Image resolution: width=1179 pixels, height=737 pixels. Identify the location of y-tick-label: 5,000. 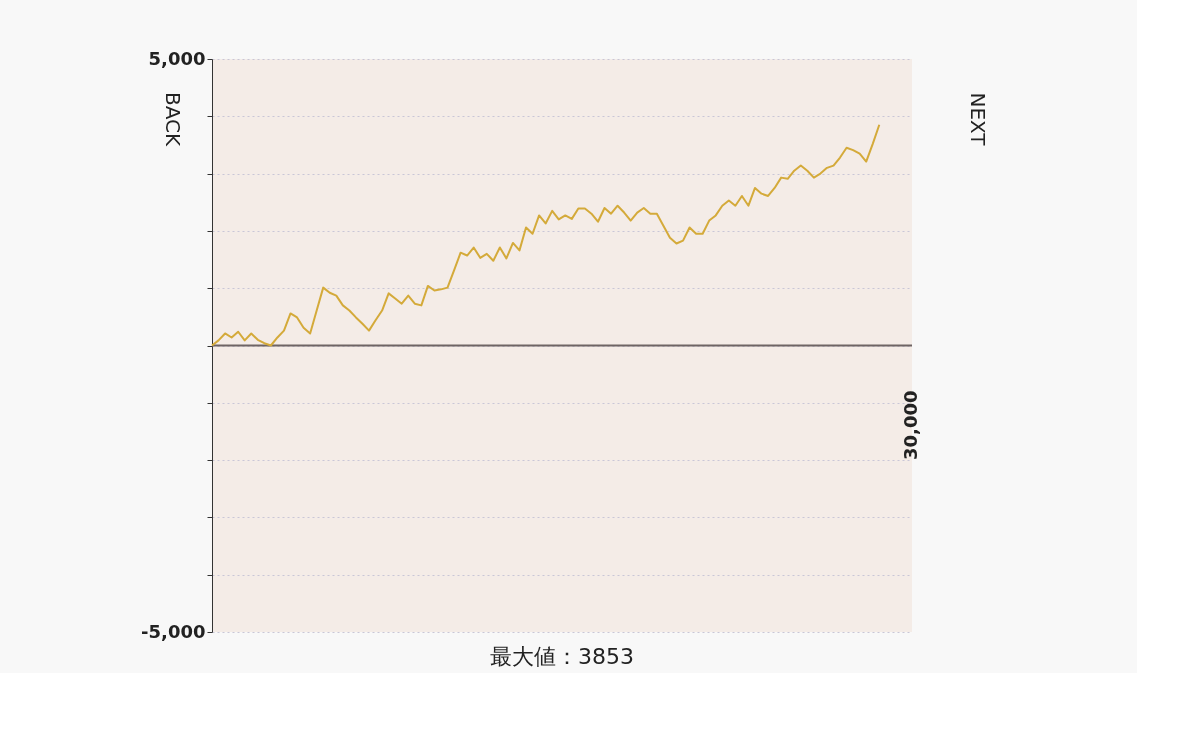
(177, 58).